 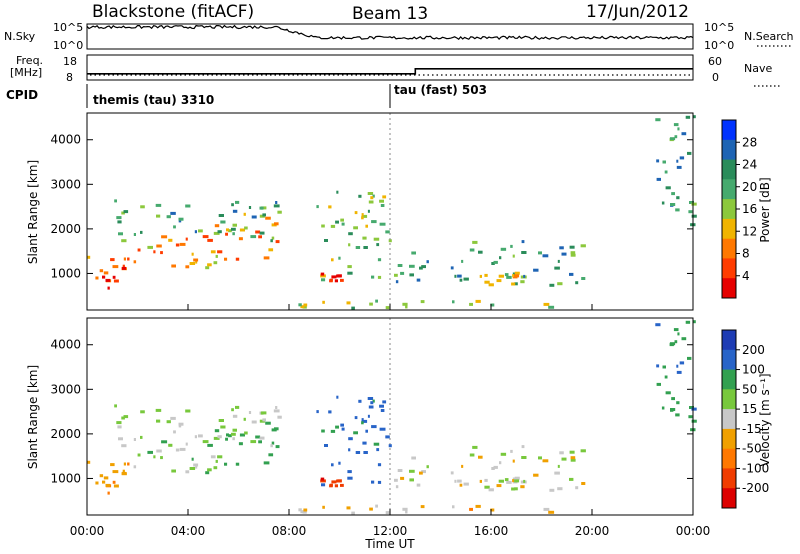 I want to click on cpid-row: CPID themis (tau) 3310 tau (fast) 503, so click(x=246, y=95).